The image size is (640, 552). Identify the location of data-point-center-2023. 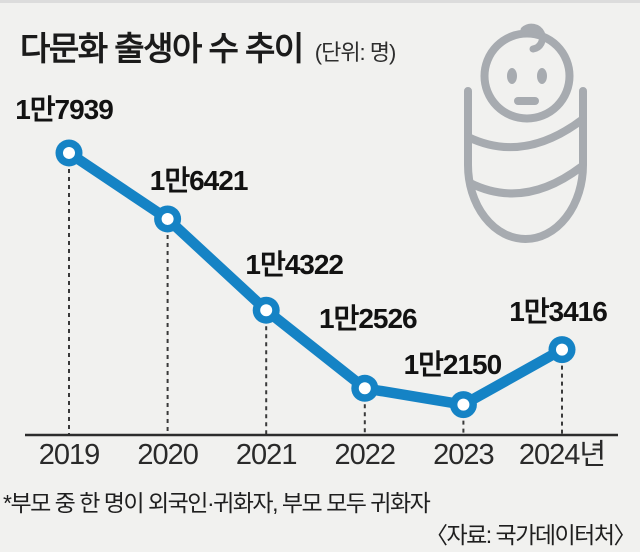
(463, 404).